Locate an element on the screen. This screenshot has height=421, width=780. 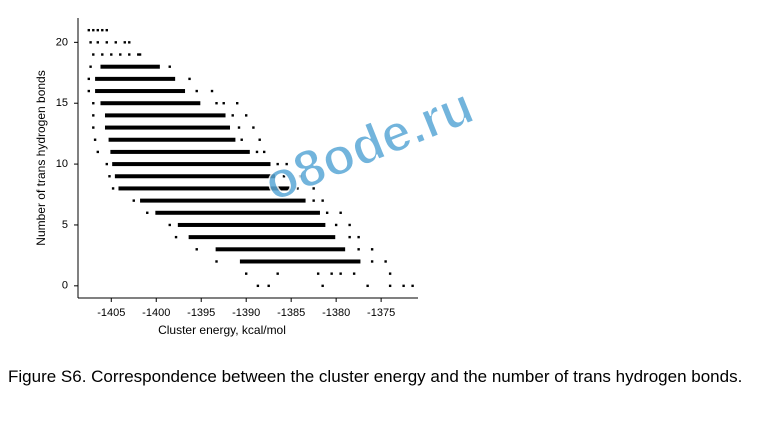
y-tick-label: 5 is located at coordinates (65, 225).